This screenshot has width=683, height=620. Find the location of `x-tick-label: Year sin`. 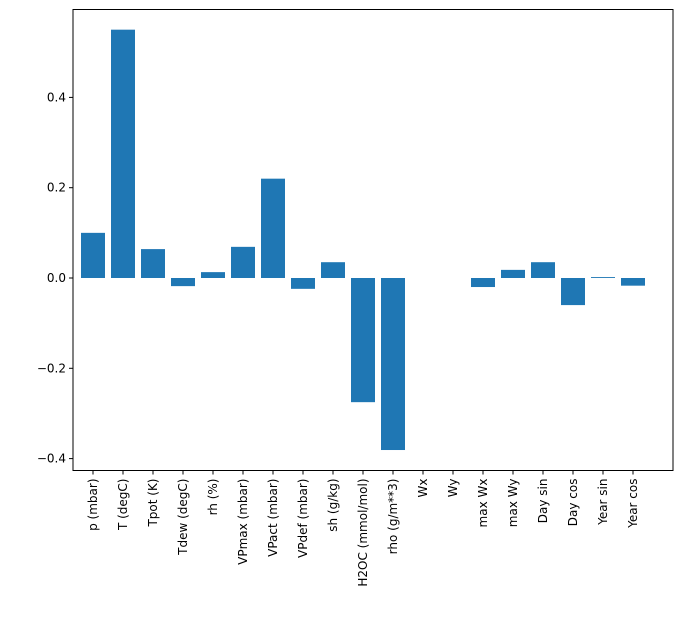

x-tick-label: Year sin is located at coordinates (603, 502).